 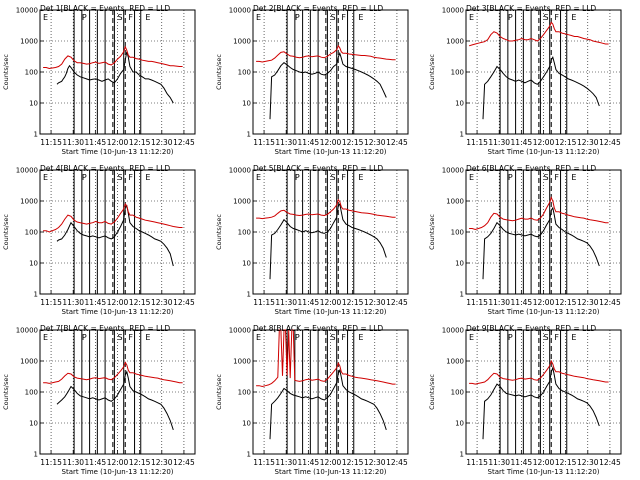 I want to click on panel-title: Det 2[BLACK = Events, RED = LLD, so click(x=318, y=8).